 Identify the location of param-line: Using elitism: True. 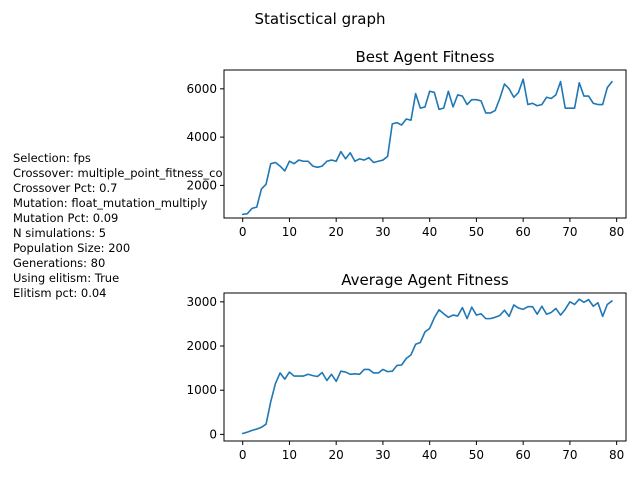
(66, 278).